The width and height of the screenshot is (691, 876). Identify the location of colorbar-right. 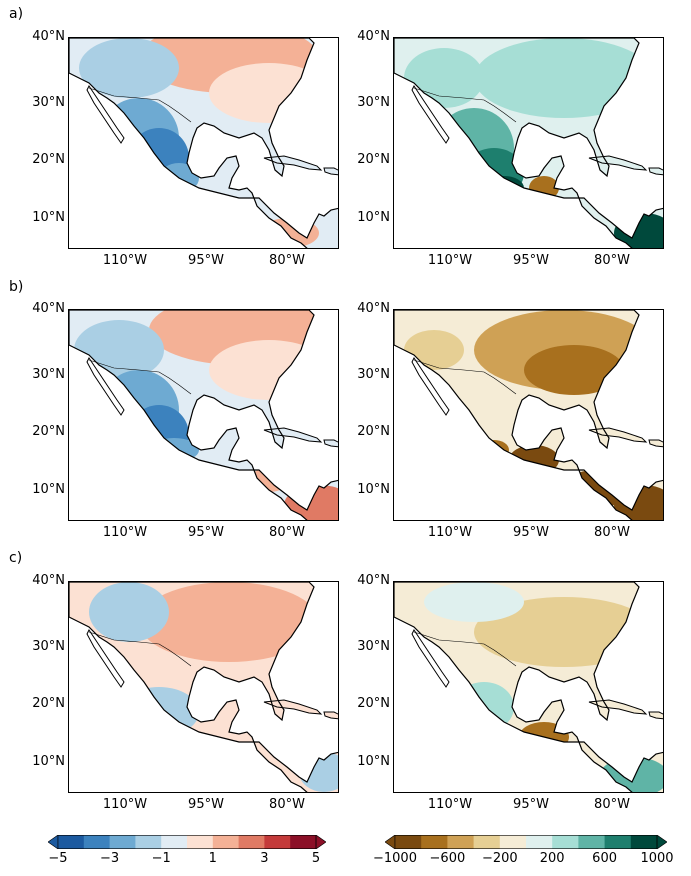
(526, 842).